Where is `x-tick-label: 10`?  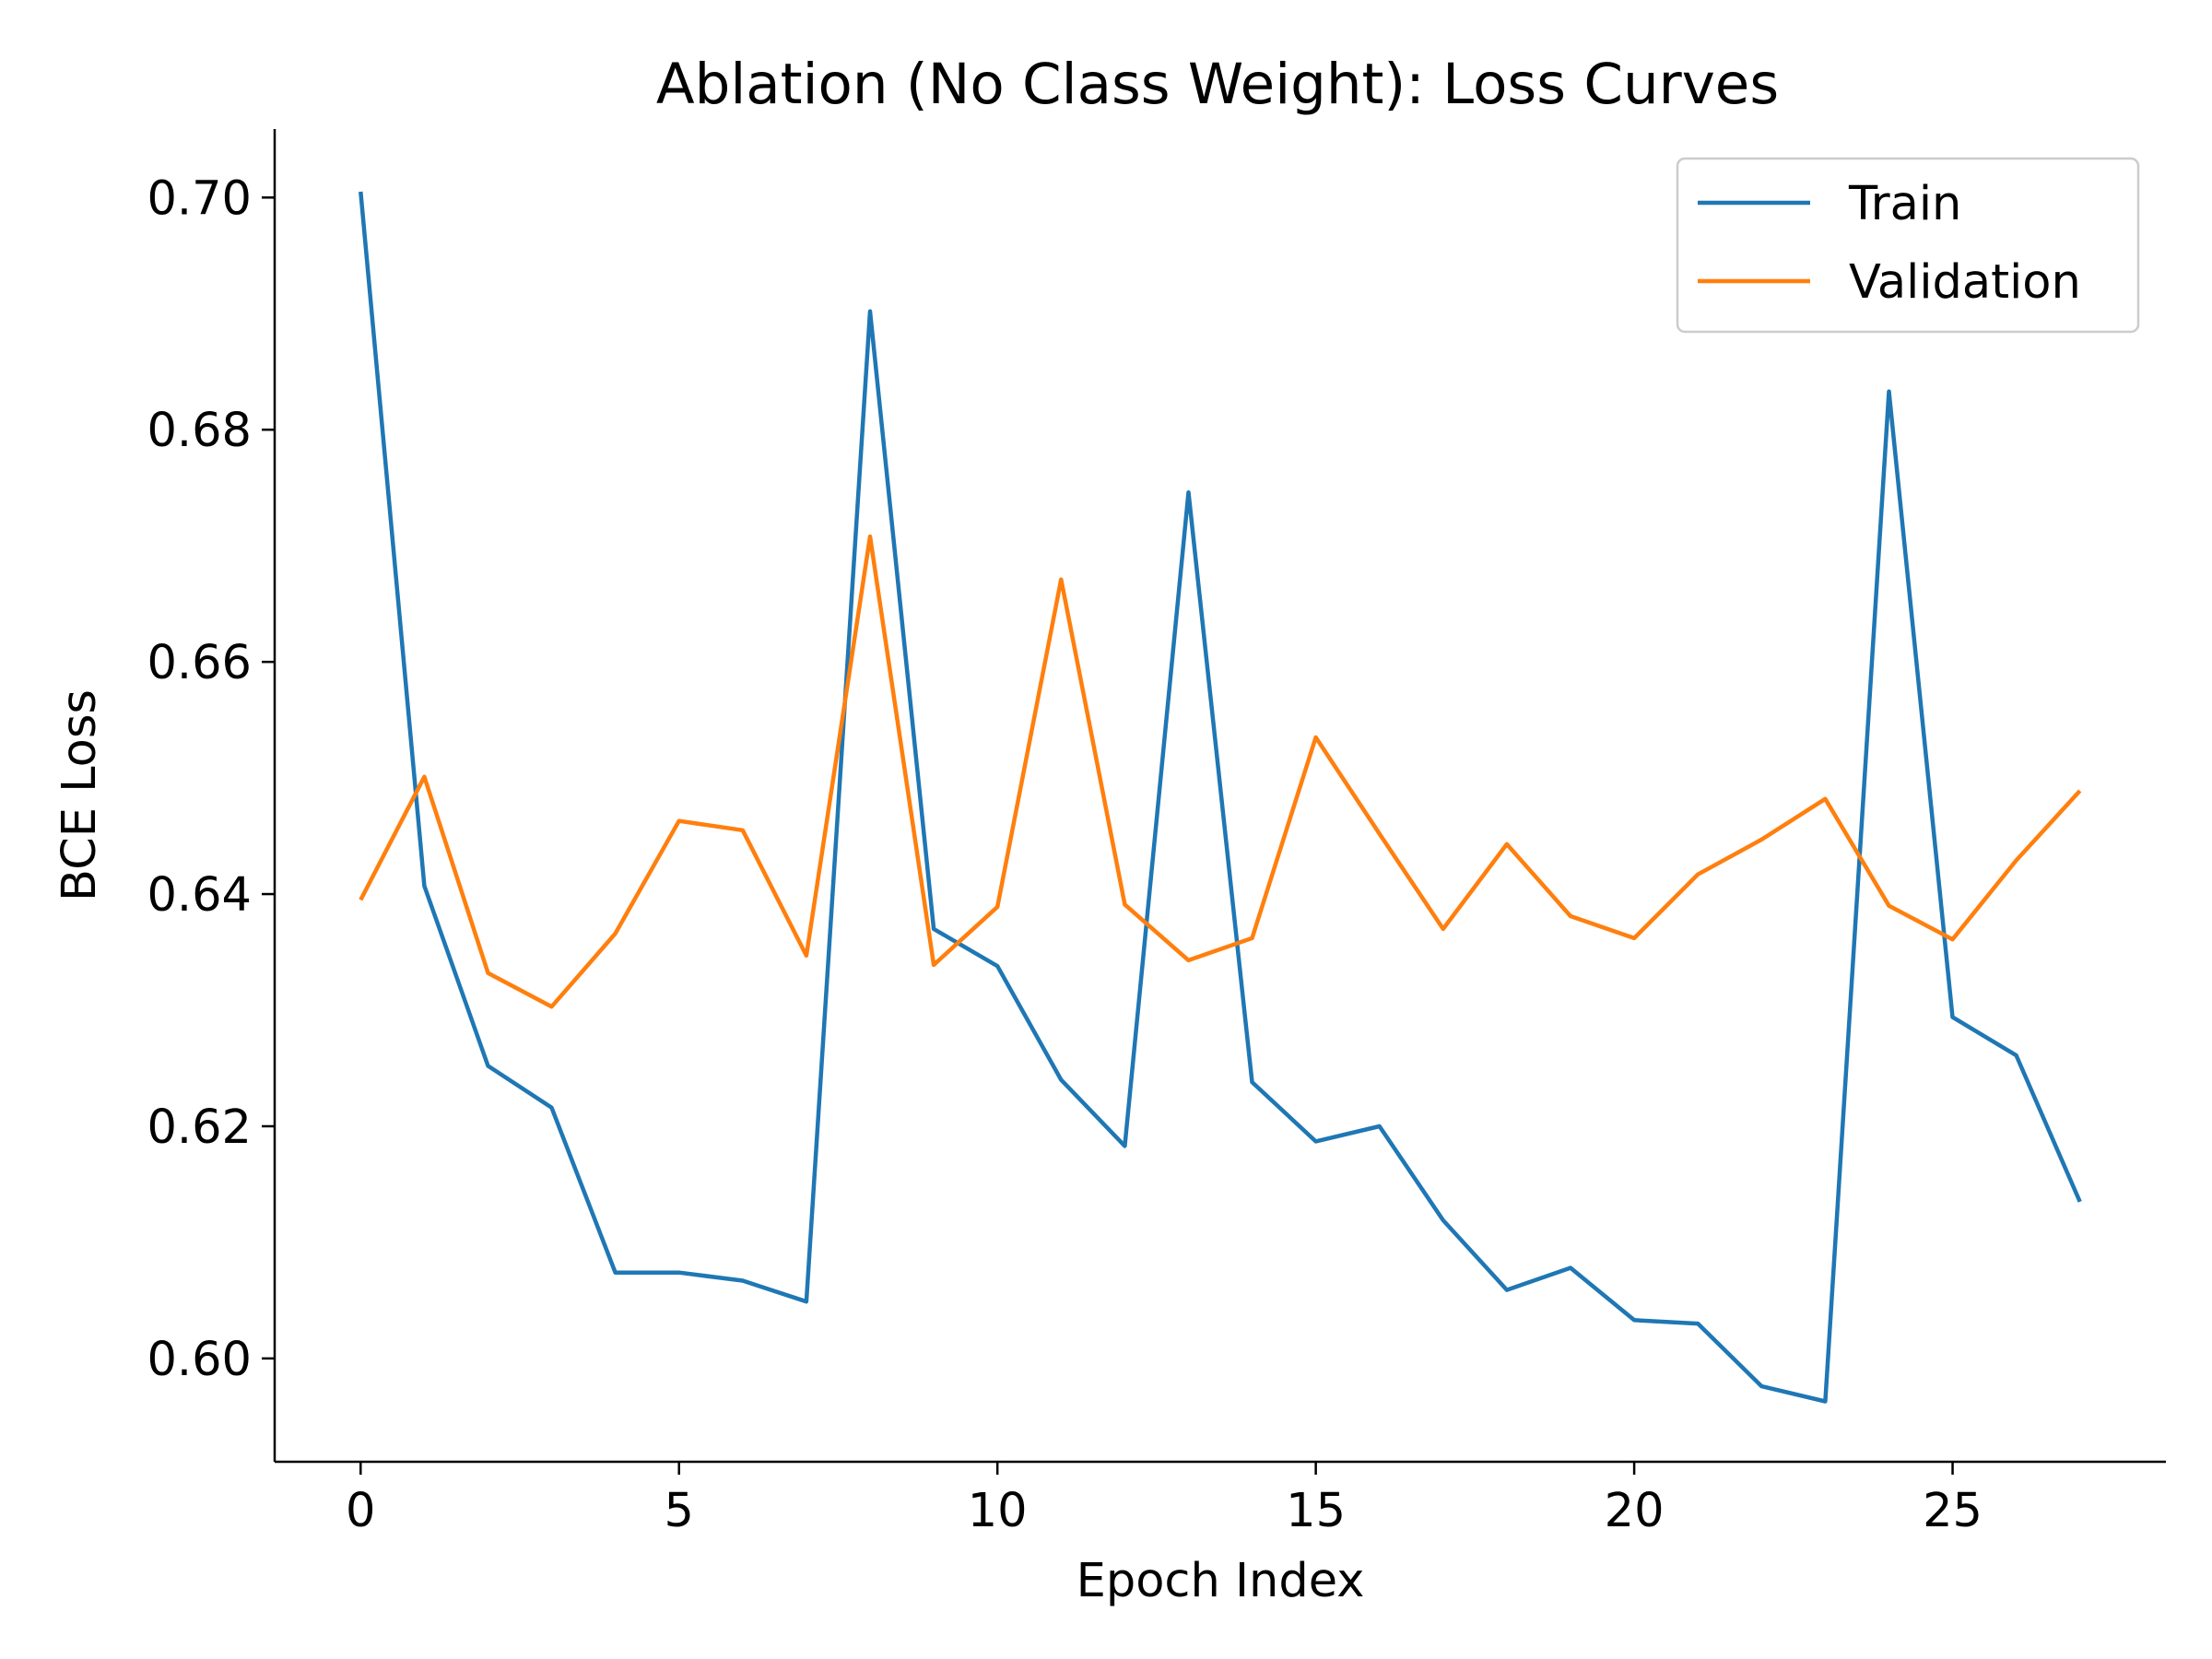 x-tick-label: 10 is located at coordinates (998, 1511).